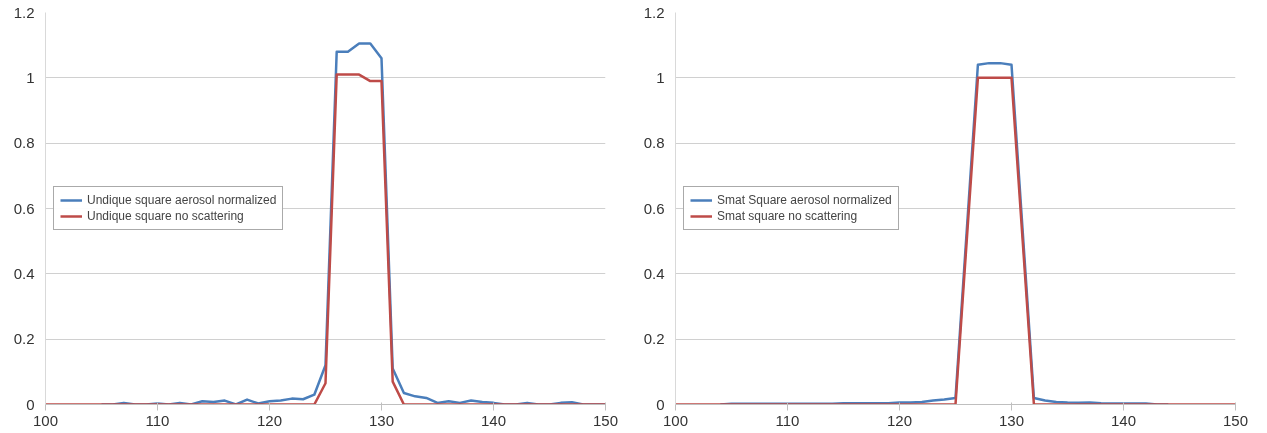  What do you see at coordinates (804, 200) in the screenshot?
I see `legend-label: Smat Square aerosol normalized` at bounding box center [804, 200].